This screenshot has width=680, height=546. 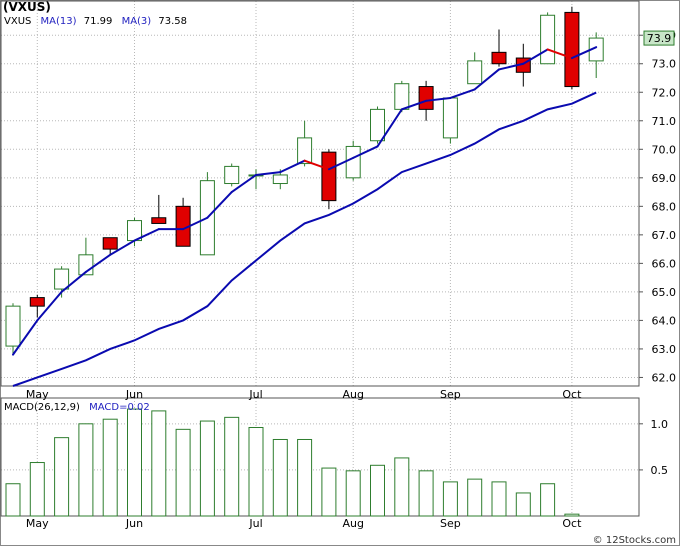 What do you see at coordinates (27, 7) in the screenshot?
I see `chart-title: (VXUS)` at bounding box center [27, 7].